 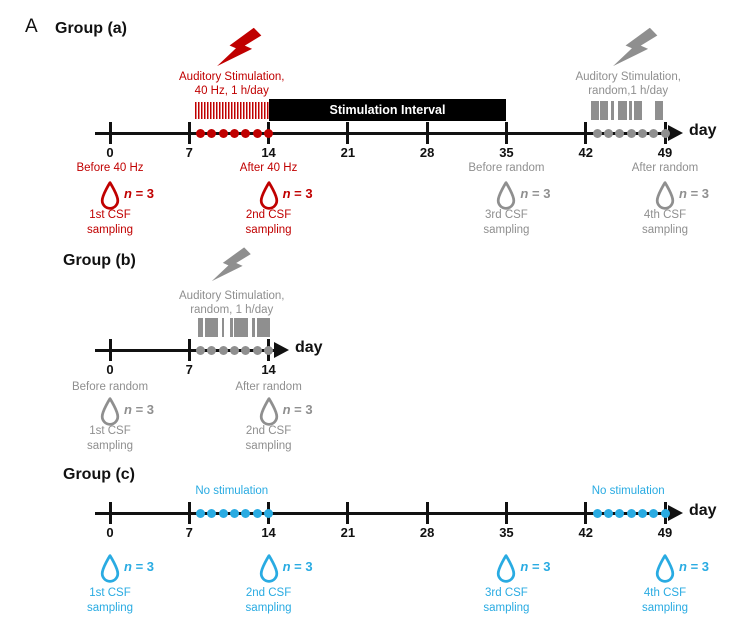 I want to click on interval-bar: Stimulation Interval, so click(x=387, y=110).